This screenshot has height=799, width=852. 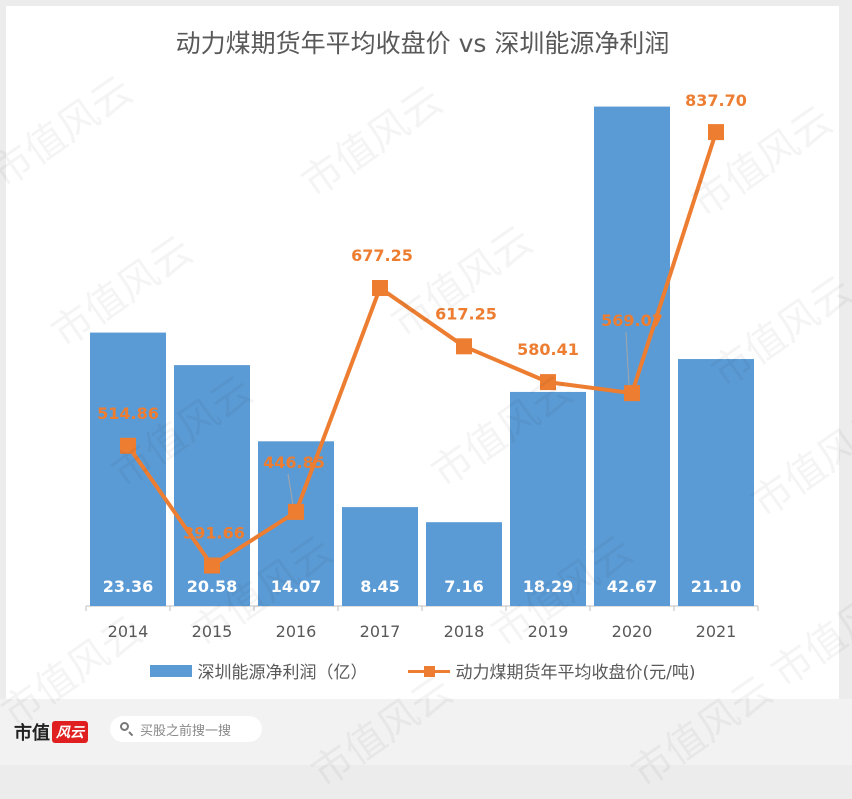 What do you see at coordinates (212, 631) in the screenshot?
I see `x-tick-2015: 2015` at bounding box center [212, 631].